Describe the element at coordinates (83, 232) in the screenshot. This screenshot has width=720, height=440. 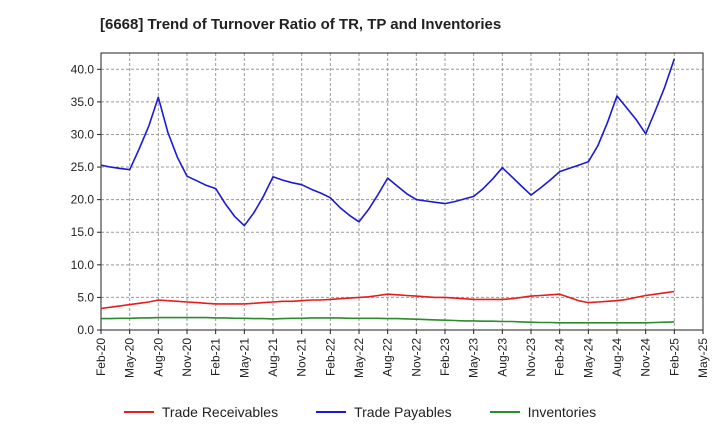
I see `y-tick-label: 15.0` at that location.